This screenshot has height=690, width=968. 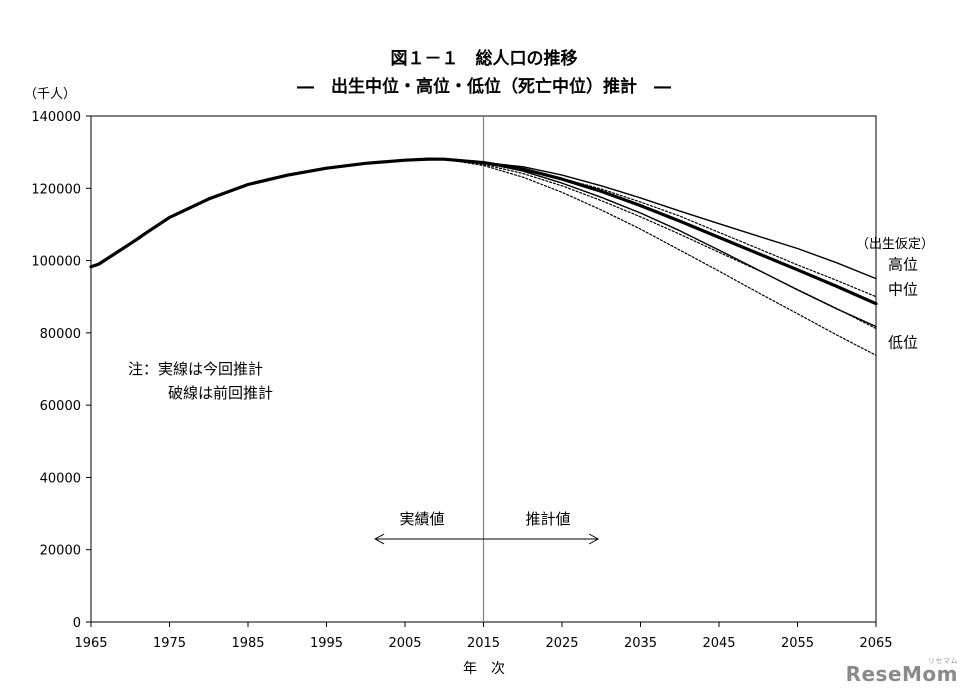 I want to click on resemom-watermark: ReseMom リセマム, so click(x=901, y=671).